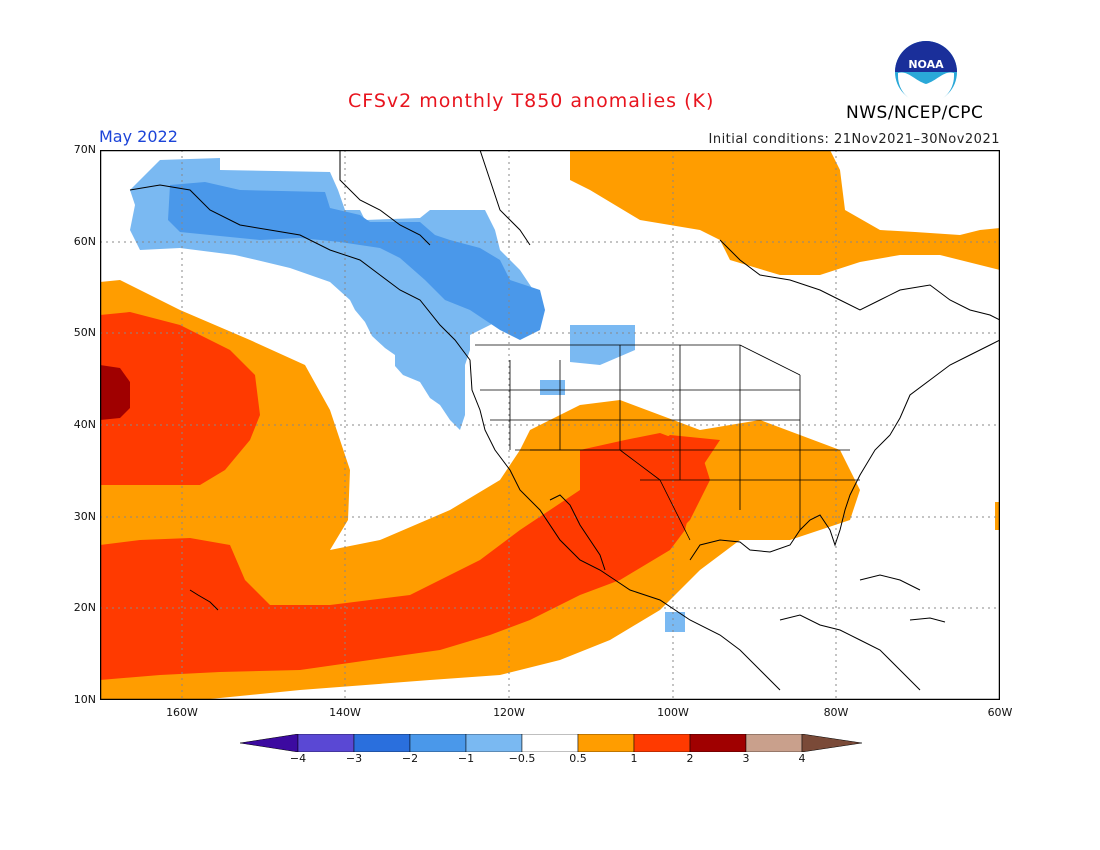 The height and width of the screenshot is (850, 1100). Describe the element at coordinates (345, 712) in the screenshot. I see `lon-label-140w: 140W` at that location.